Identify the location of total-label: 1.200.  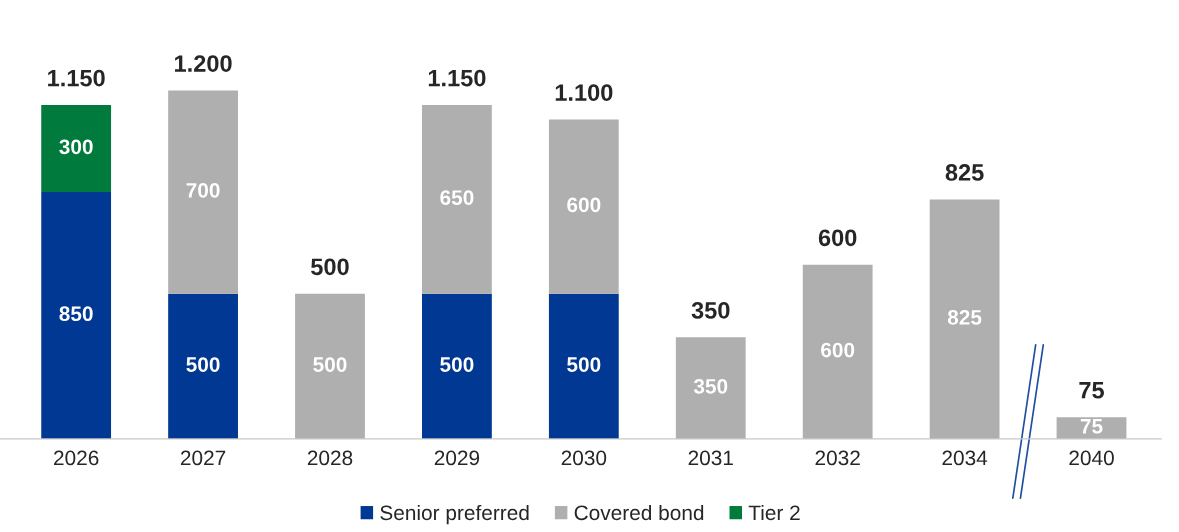
(203, 63).